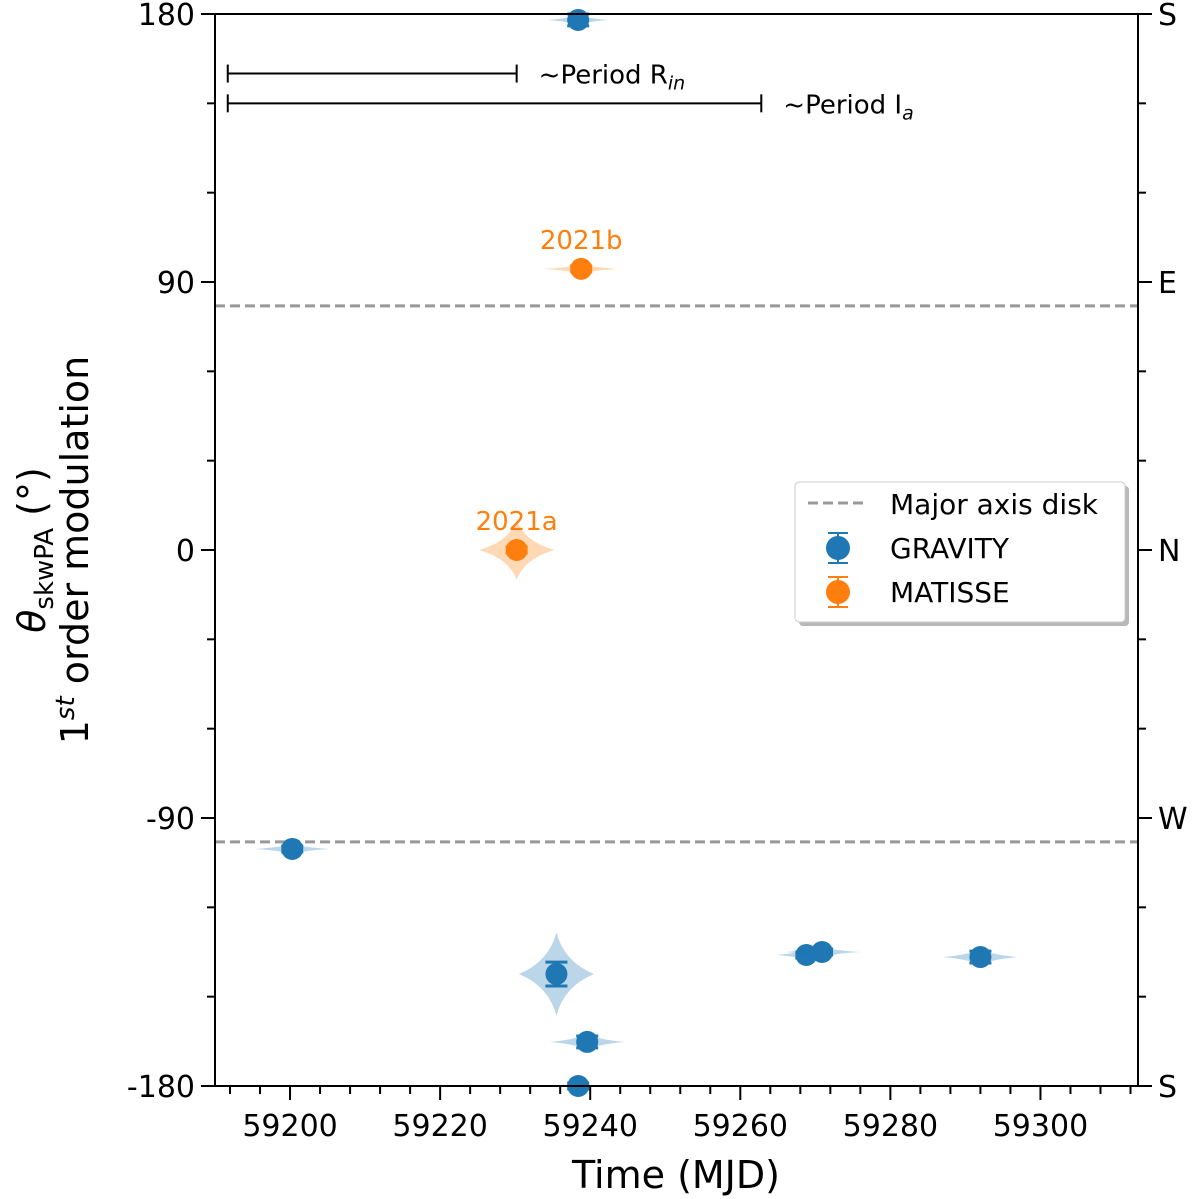  I want to click on x-tick-label: 59200, so click(289, 1126).